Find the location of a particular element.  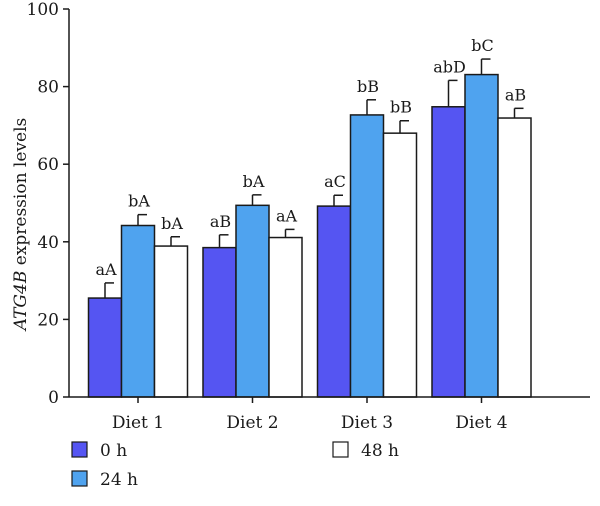

y-tick-label: 40 is located at coordinates (48, 243).